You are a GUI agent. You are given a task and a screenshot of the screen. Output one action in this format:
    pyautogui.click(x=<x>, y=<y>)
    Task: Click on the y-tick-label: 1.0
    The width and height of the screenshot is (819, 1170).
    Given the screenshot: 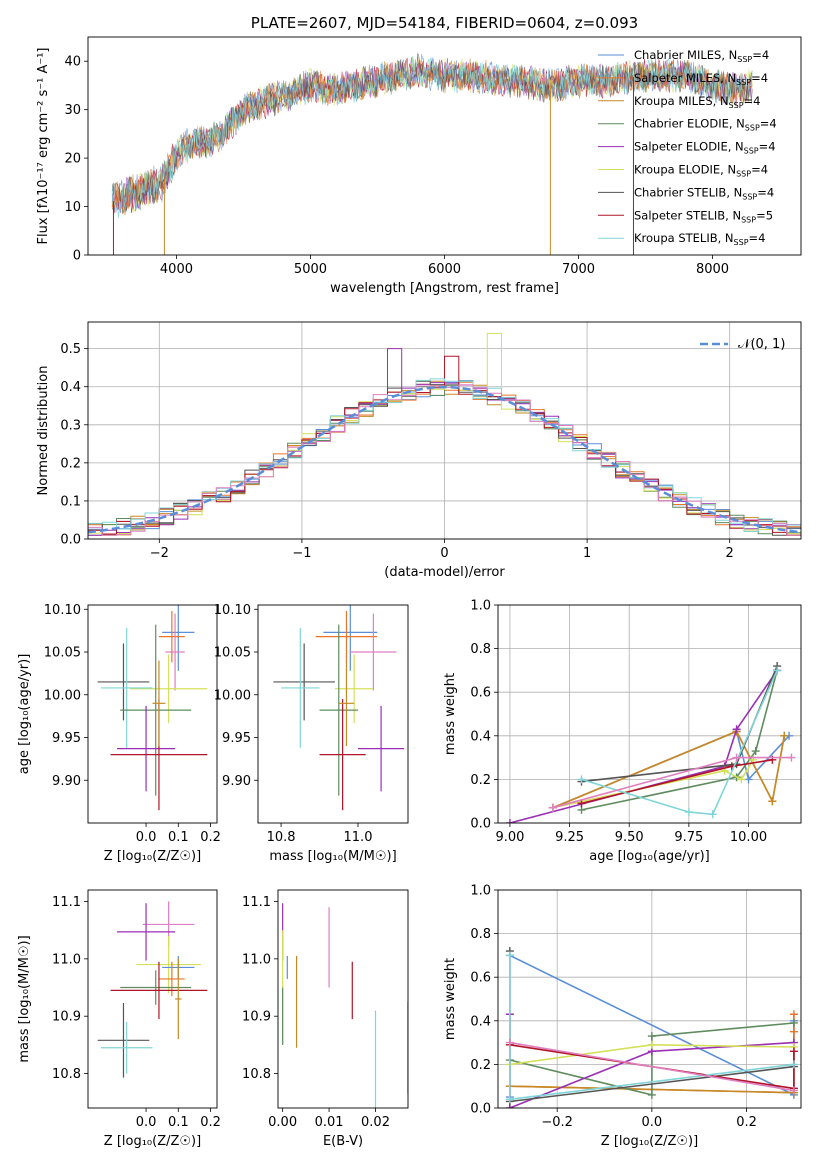 What is the action you would take?
    pyautogui.click(x=480, y=891)
    